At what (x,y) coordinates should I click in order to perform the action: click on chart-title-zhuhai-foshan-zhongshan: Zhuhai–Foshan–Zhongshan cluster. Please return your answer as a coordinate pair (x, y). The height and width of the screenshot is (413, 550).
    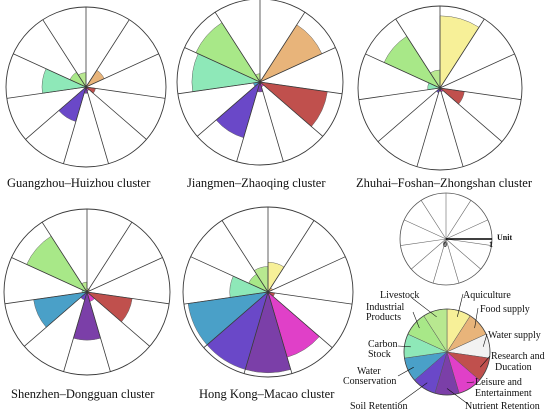
    Looking at the image, I should click on (444, 183).